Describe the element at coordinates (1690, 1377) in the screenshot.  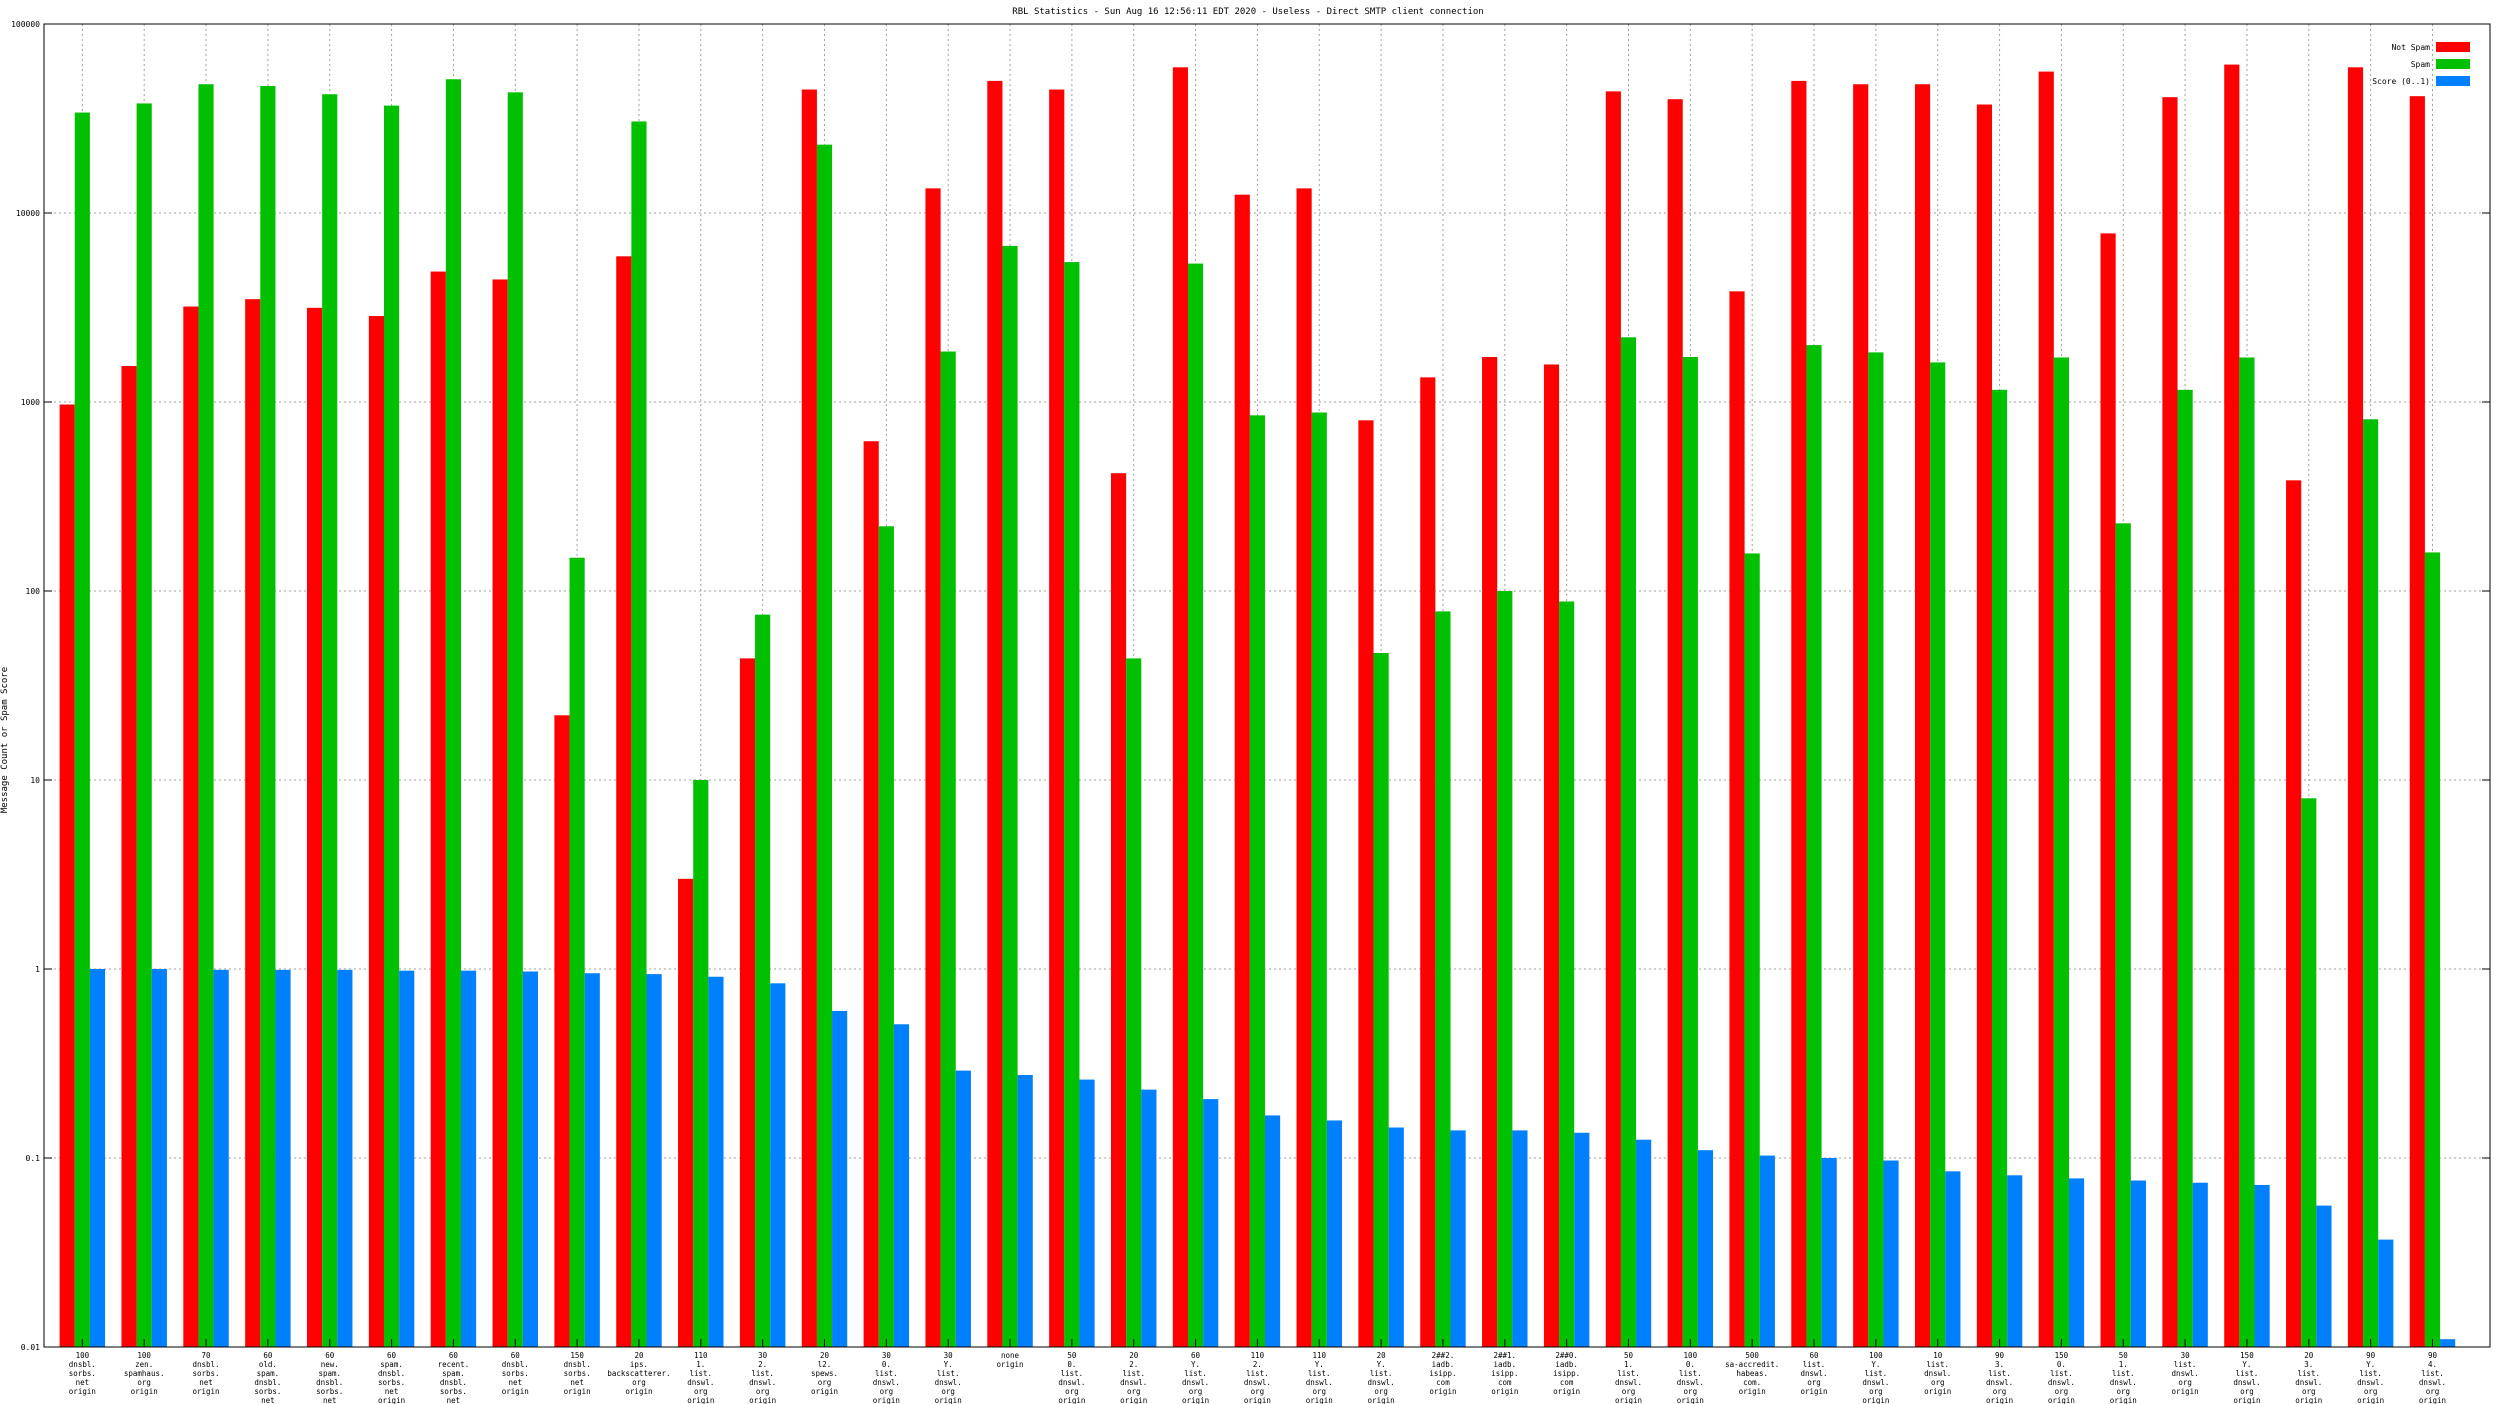
I see `x-tick-label: 100 0. list. dnswl. org origin` at that location.